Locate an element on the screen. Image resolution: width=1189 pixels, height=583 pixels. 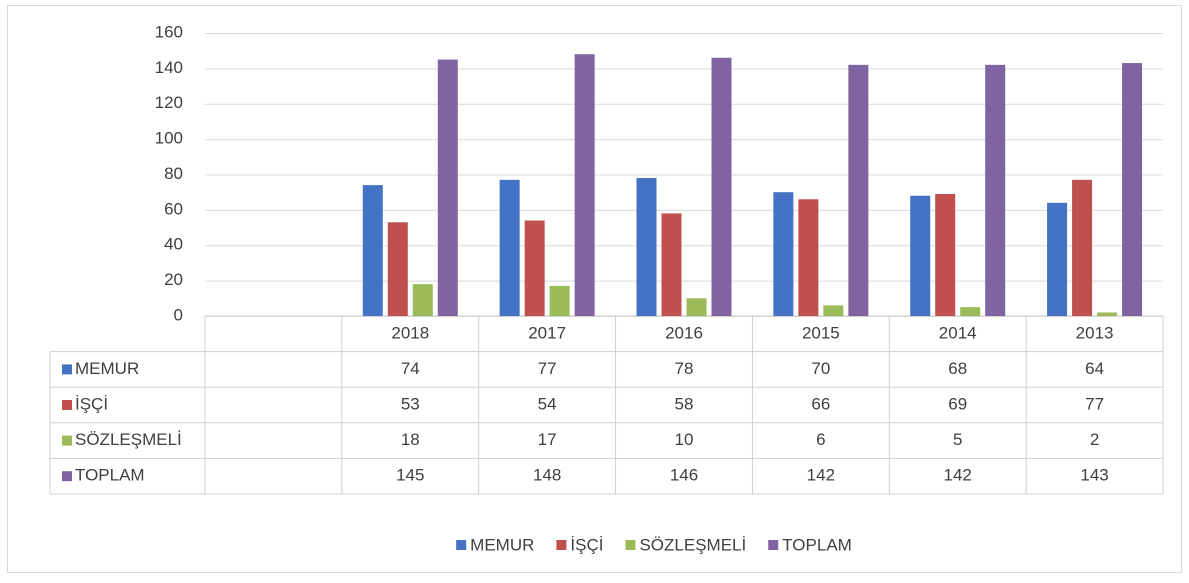
y-tick-label: 120 is located at coordinates (169, 102).